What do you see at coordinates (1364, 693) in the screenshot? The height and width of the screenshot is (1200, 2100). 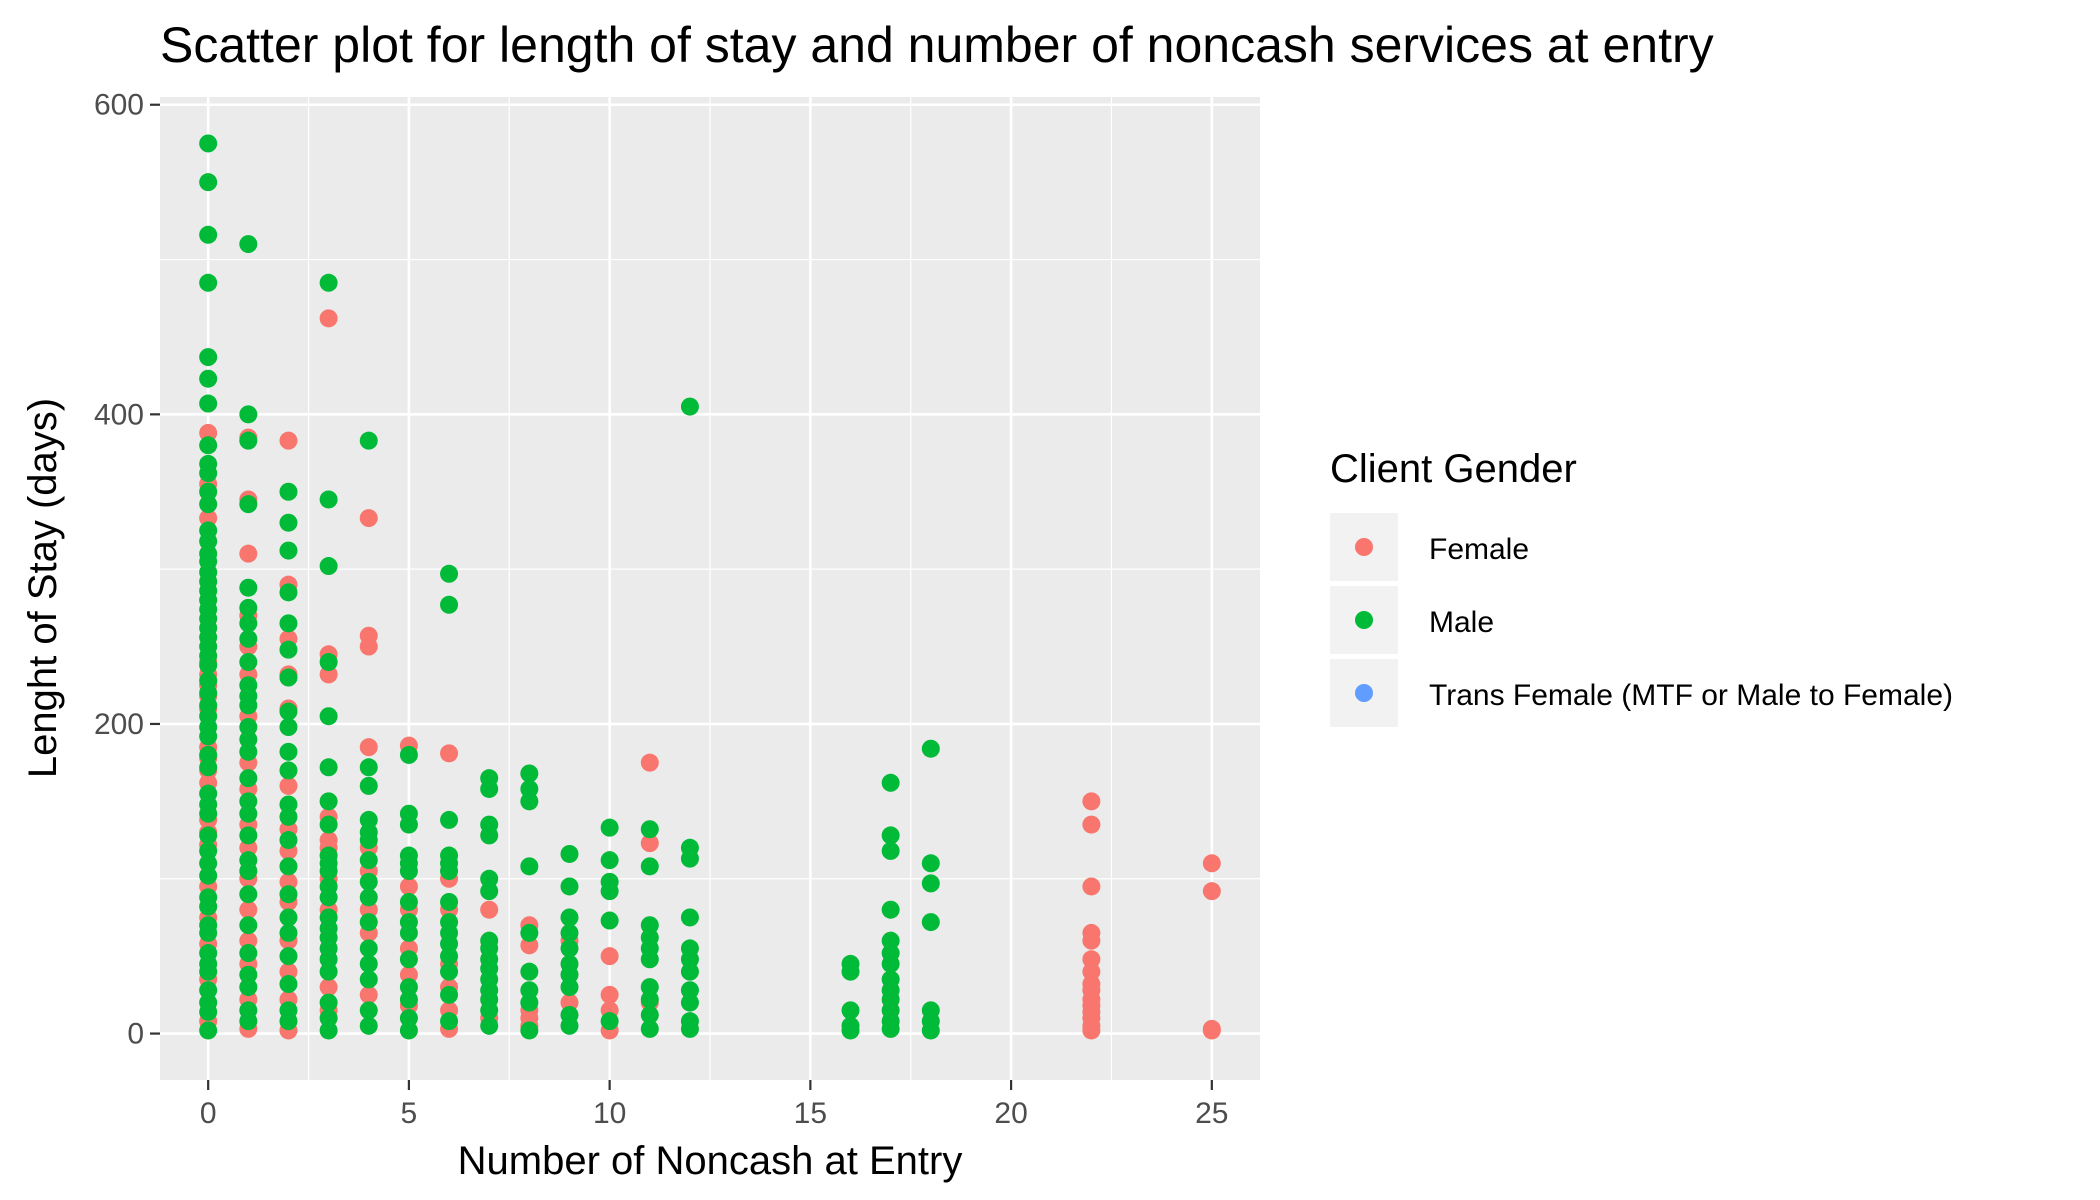 I see `legend-swatch-trans-female-mtf-or-male-to-female` at bounding box center [1364, 693].